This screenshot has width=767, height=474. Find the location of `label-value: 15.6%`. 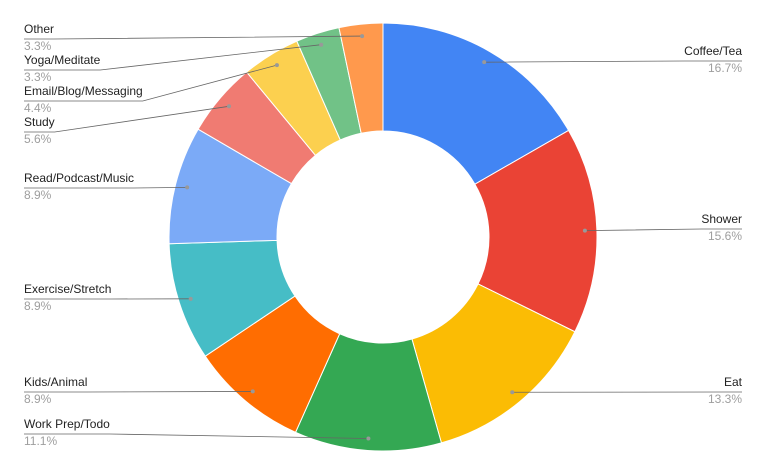

label-value: 15.6% is located at coordinates (725, 236).